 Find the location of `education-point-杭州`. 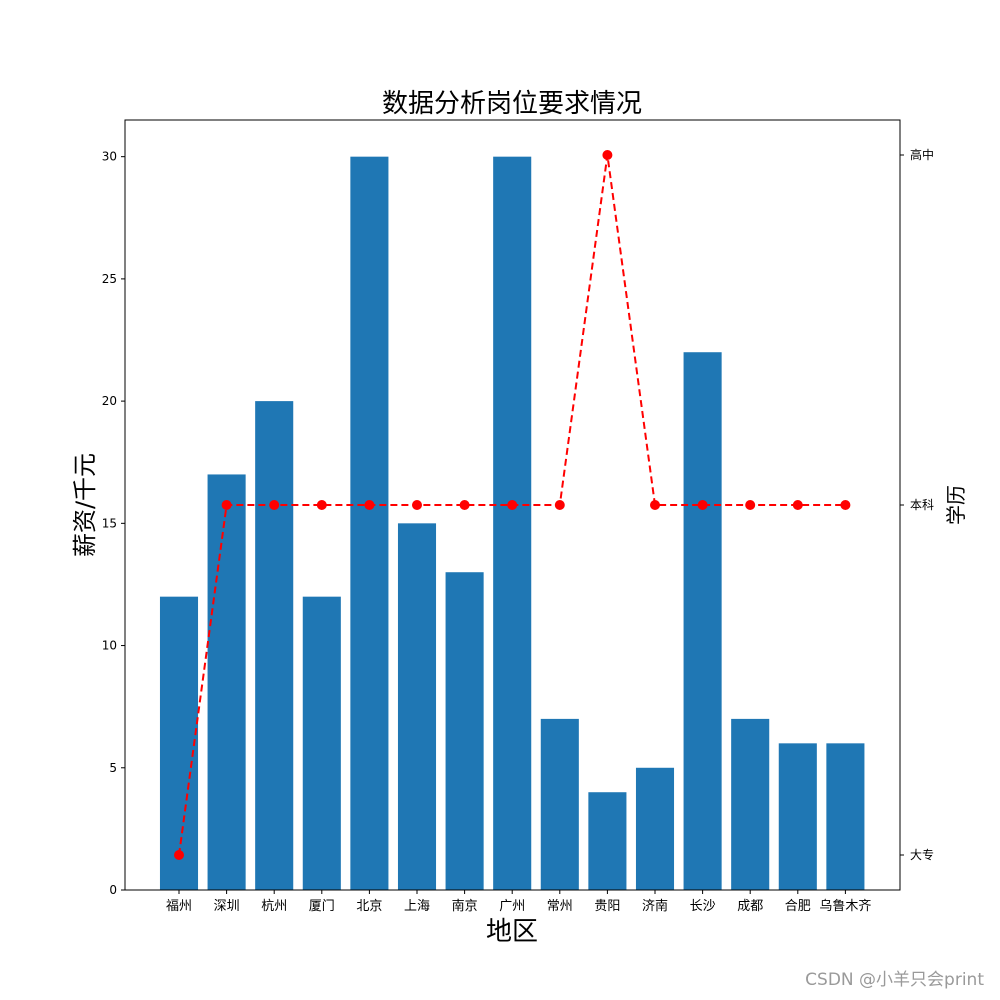

education-point-杭州 is located at coordinates (274, 505).